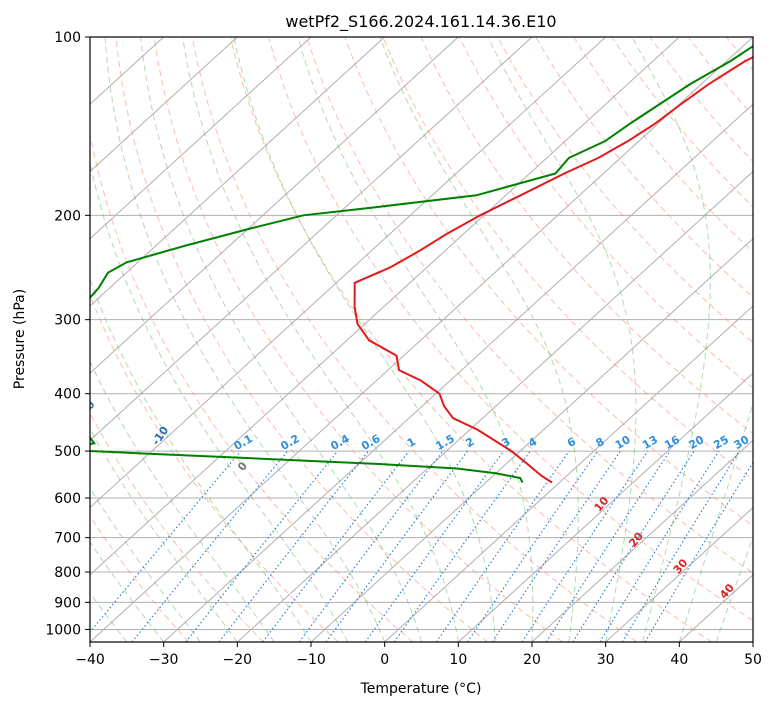 This screenshot has height=708, width=775. What do you see at coordinates (238, 660) in the screenshot?
I see `x-tick-label: −20` at bounding box center [238, 660].